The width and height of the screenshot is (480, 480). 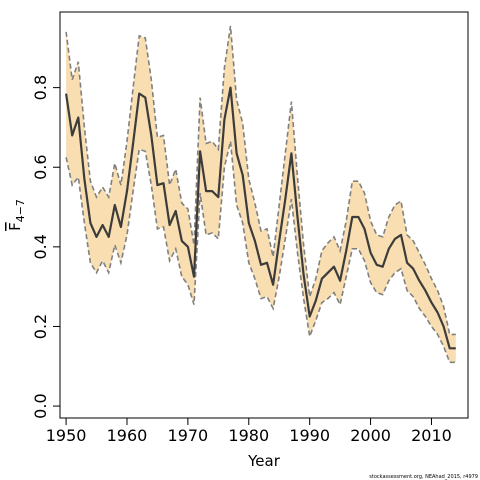 I want to click on y-axis-title: F4−7, so click(x=16, y=215).